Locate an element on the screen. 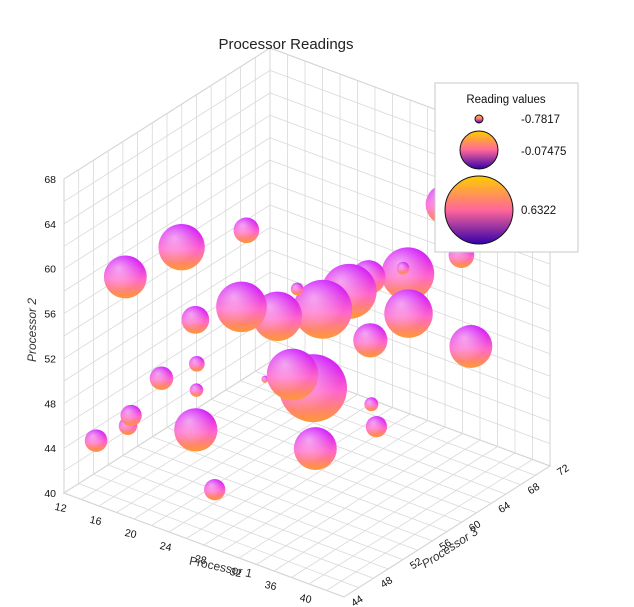 This screenshot has width=634, height=607. legend-swatch-medium is located at coordinates (479, 150).